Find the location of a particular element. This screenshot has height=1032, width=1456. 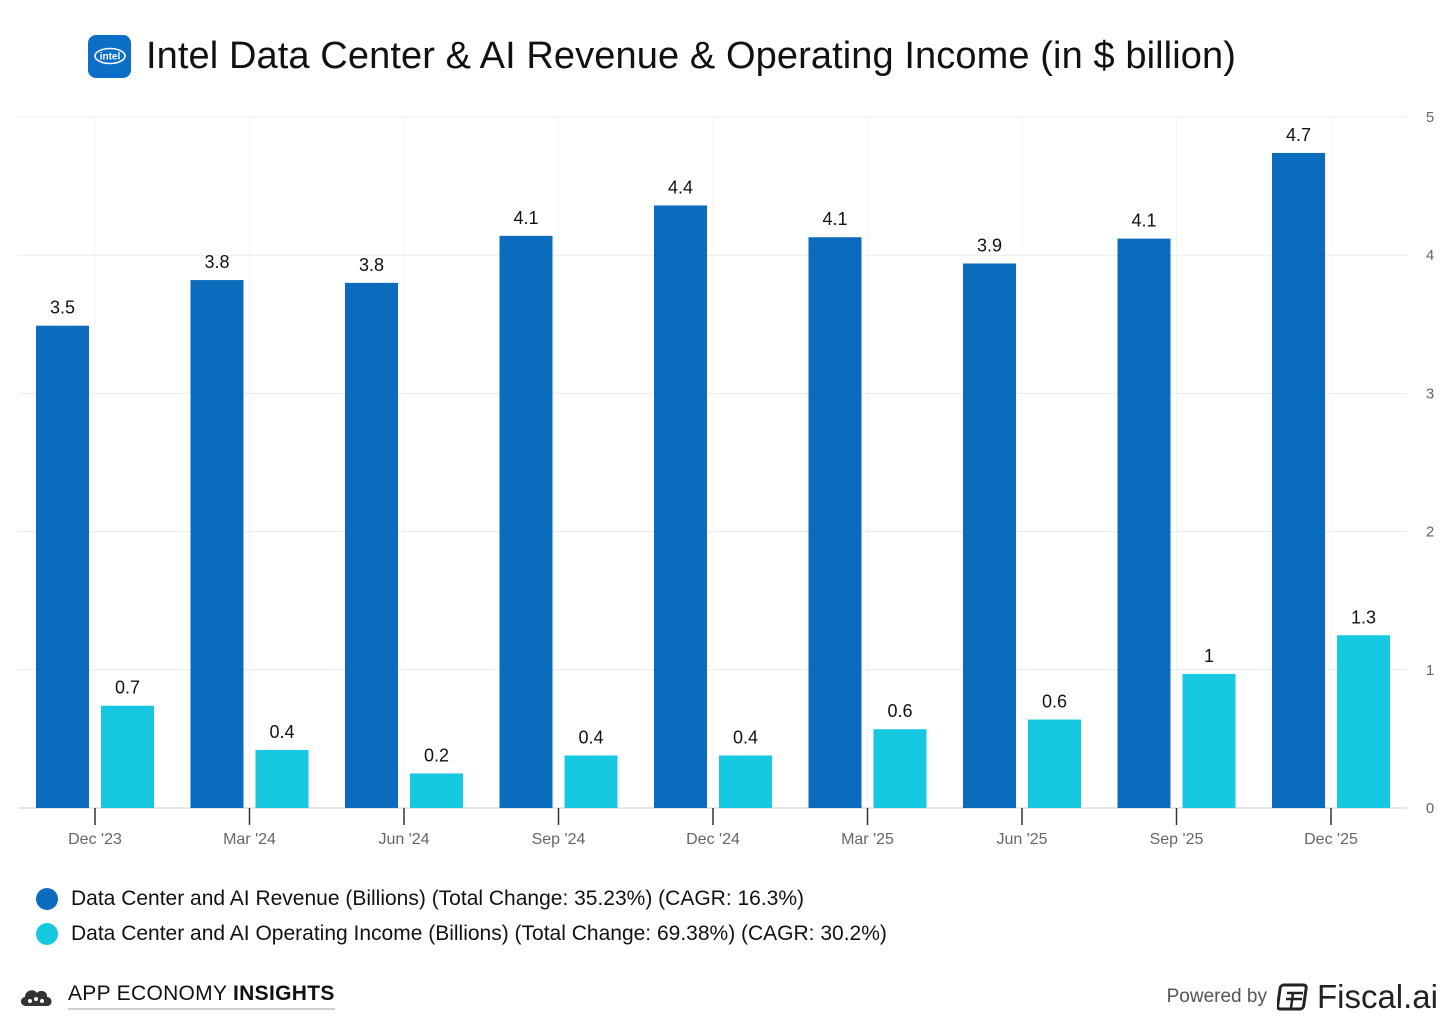

footer-brand: APP ECONOMY INSIGHTS is located at coordinates (176, 996).